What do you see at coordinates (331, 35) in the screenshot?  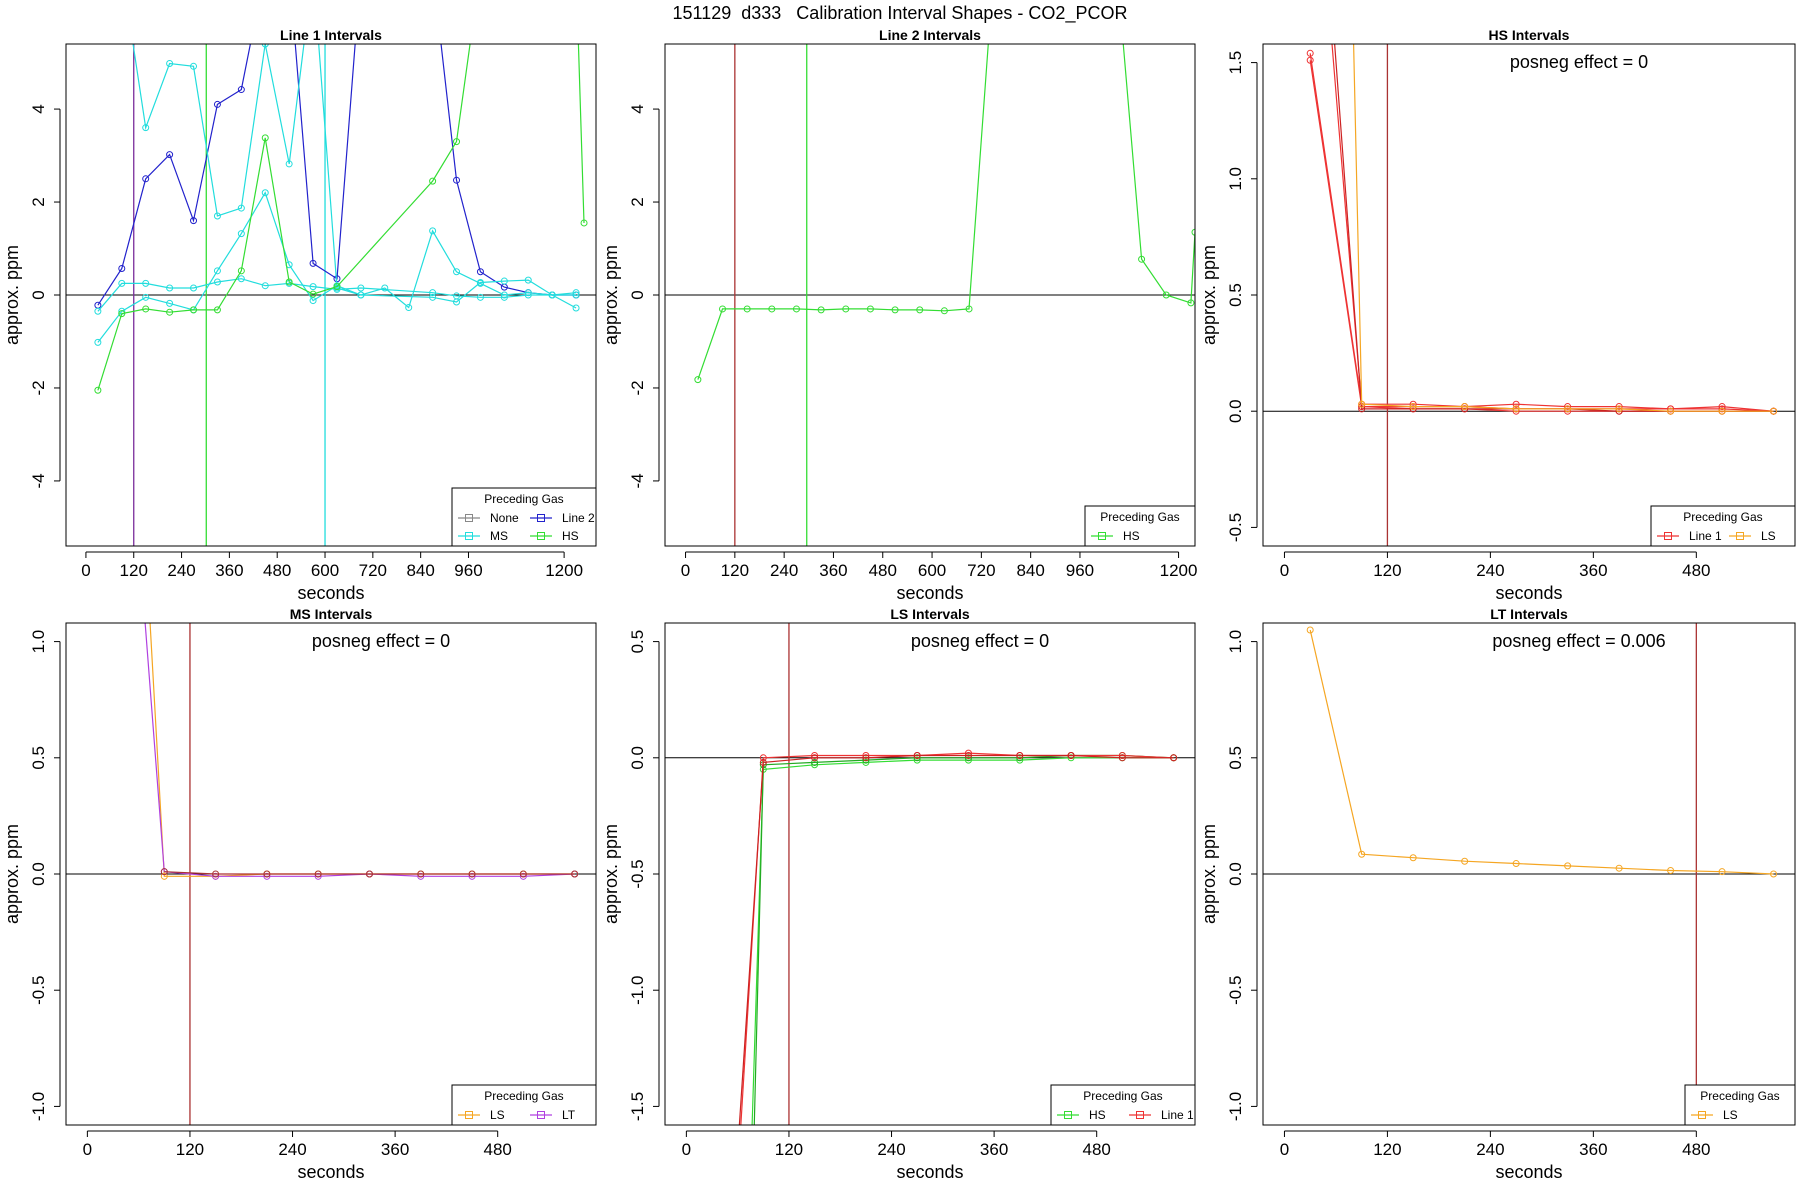 I see `panel-title: Line 1 Intervals` at bounding box center [331, 35].